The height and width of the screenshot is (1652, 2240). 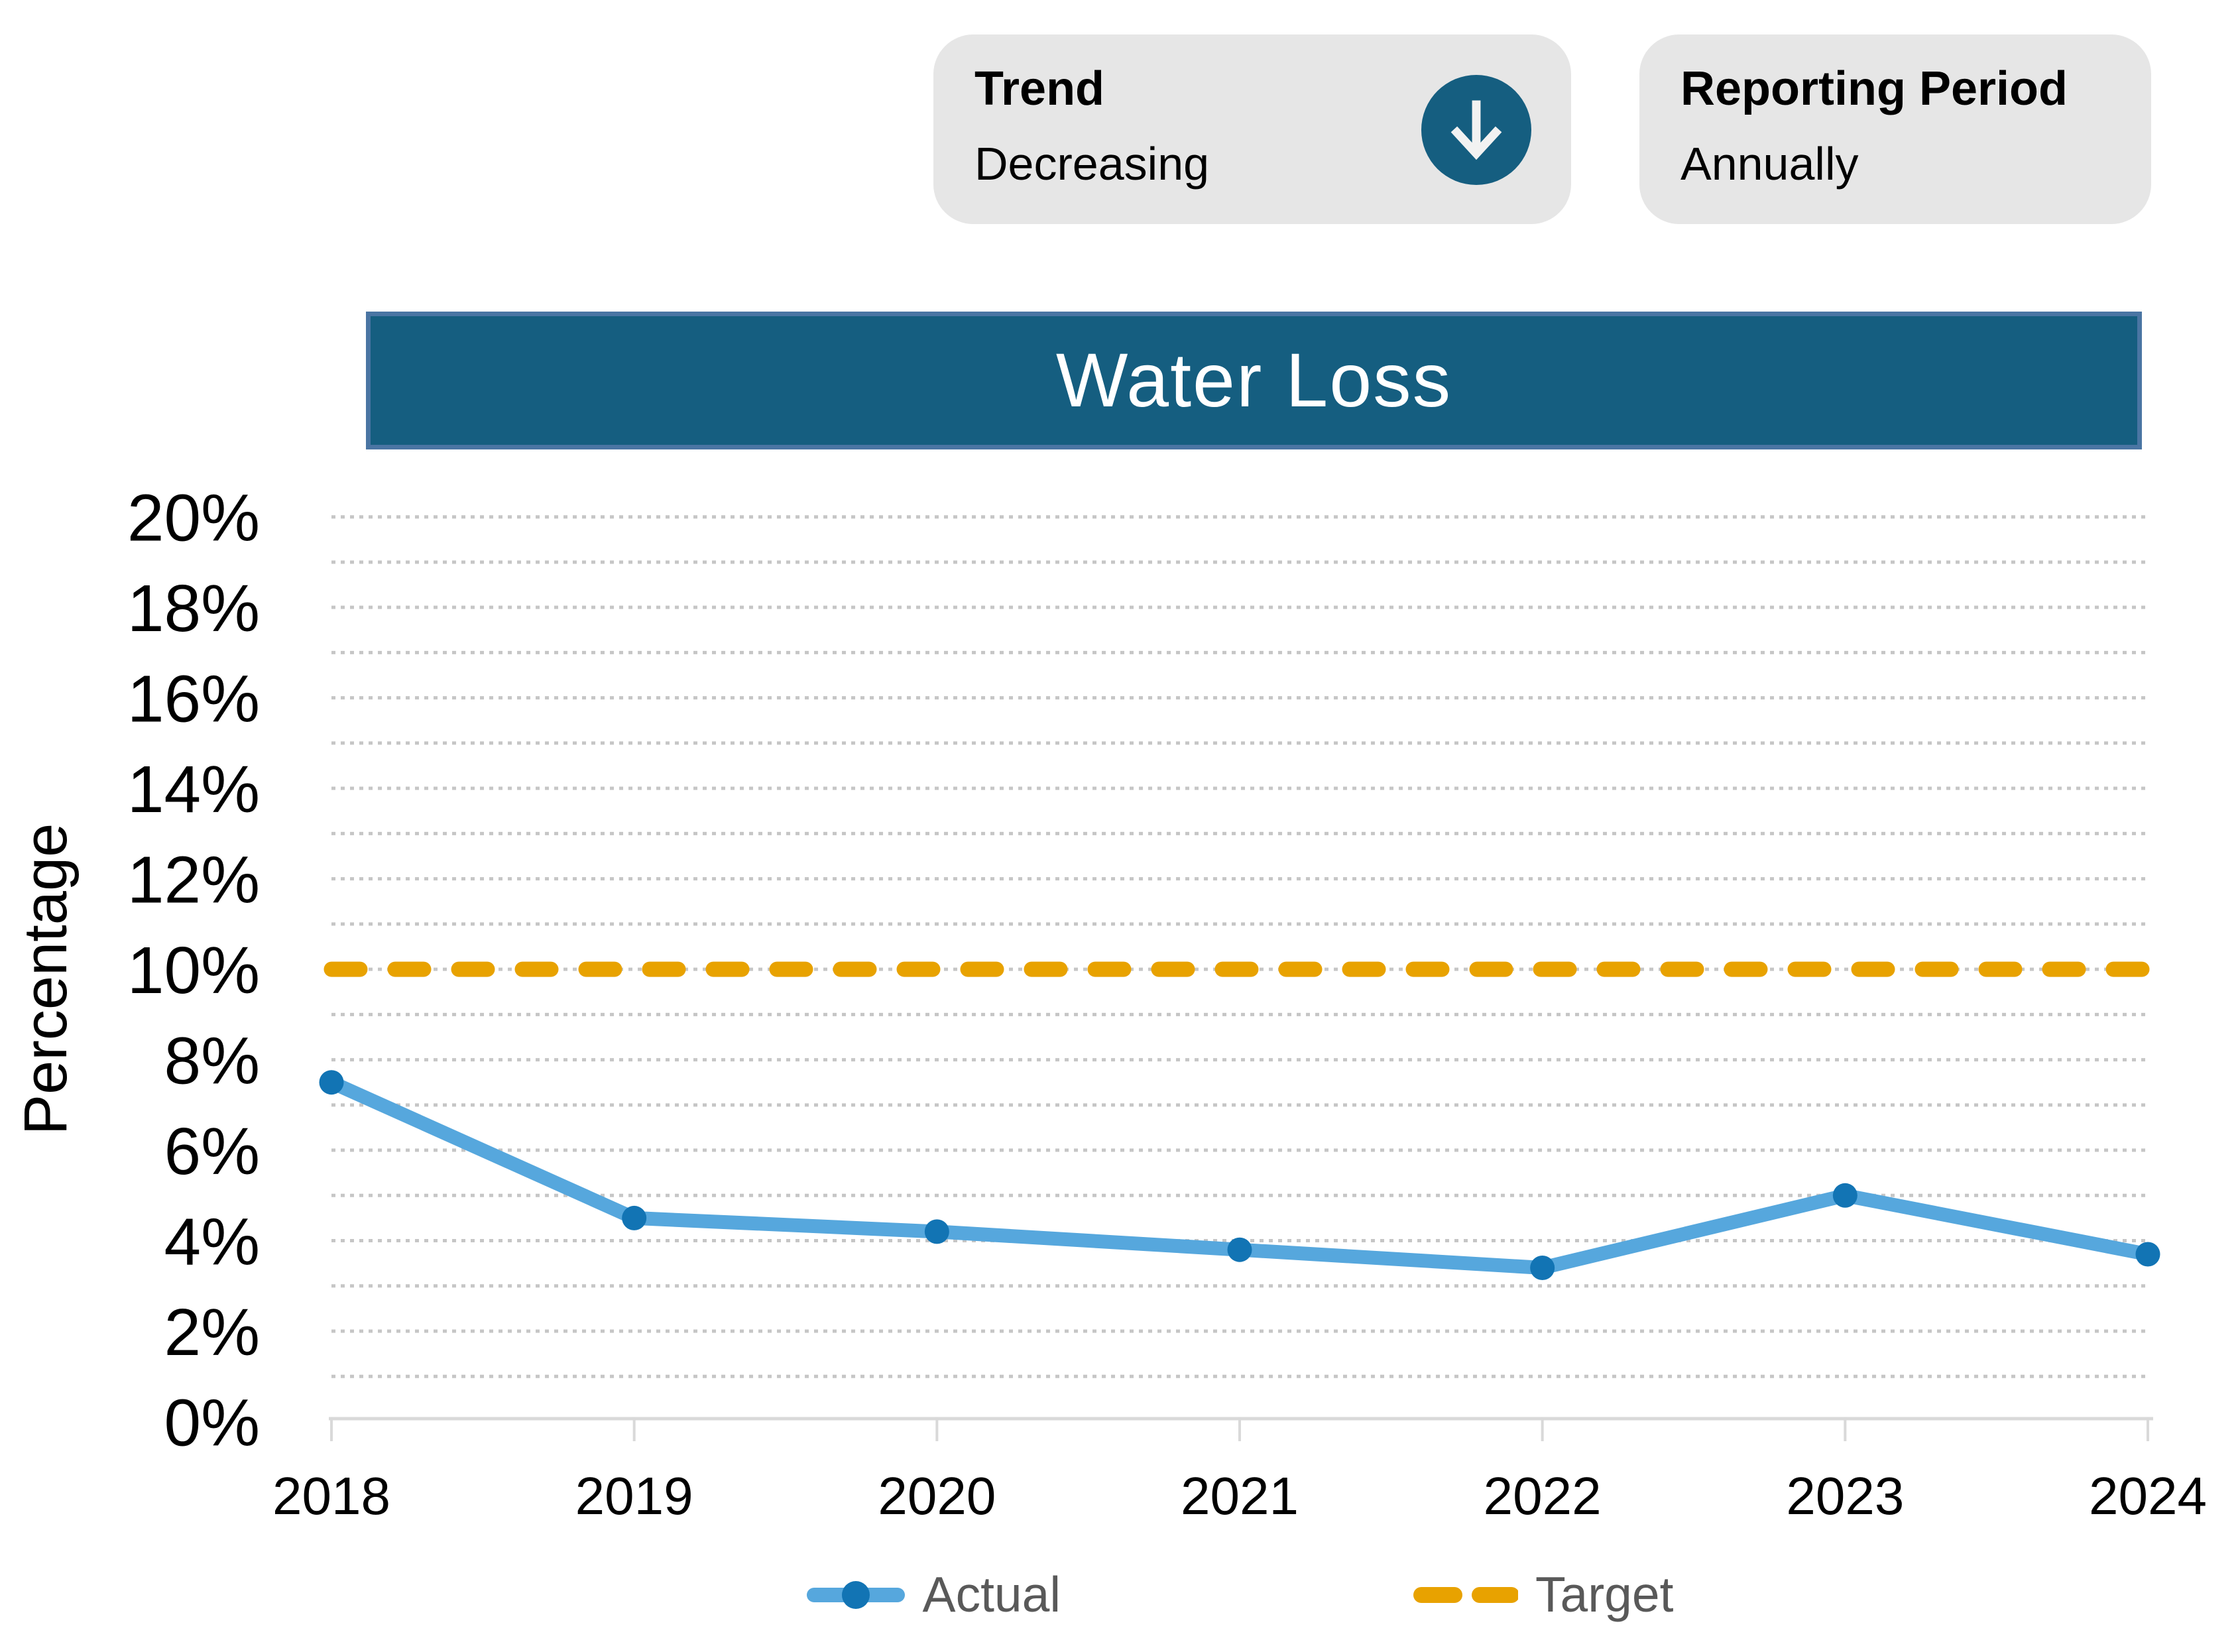 What do you see at coordinates (212, 1242) in the screenshot?
I see `svg-text: 4%` at bounding box center [212, 1242].